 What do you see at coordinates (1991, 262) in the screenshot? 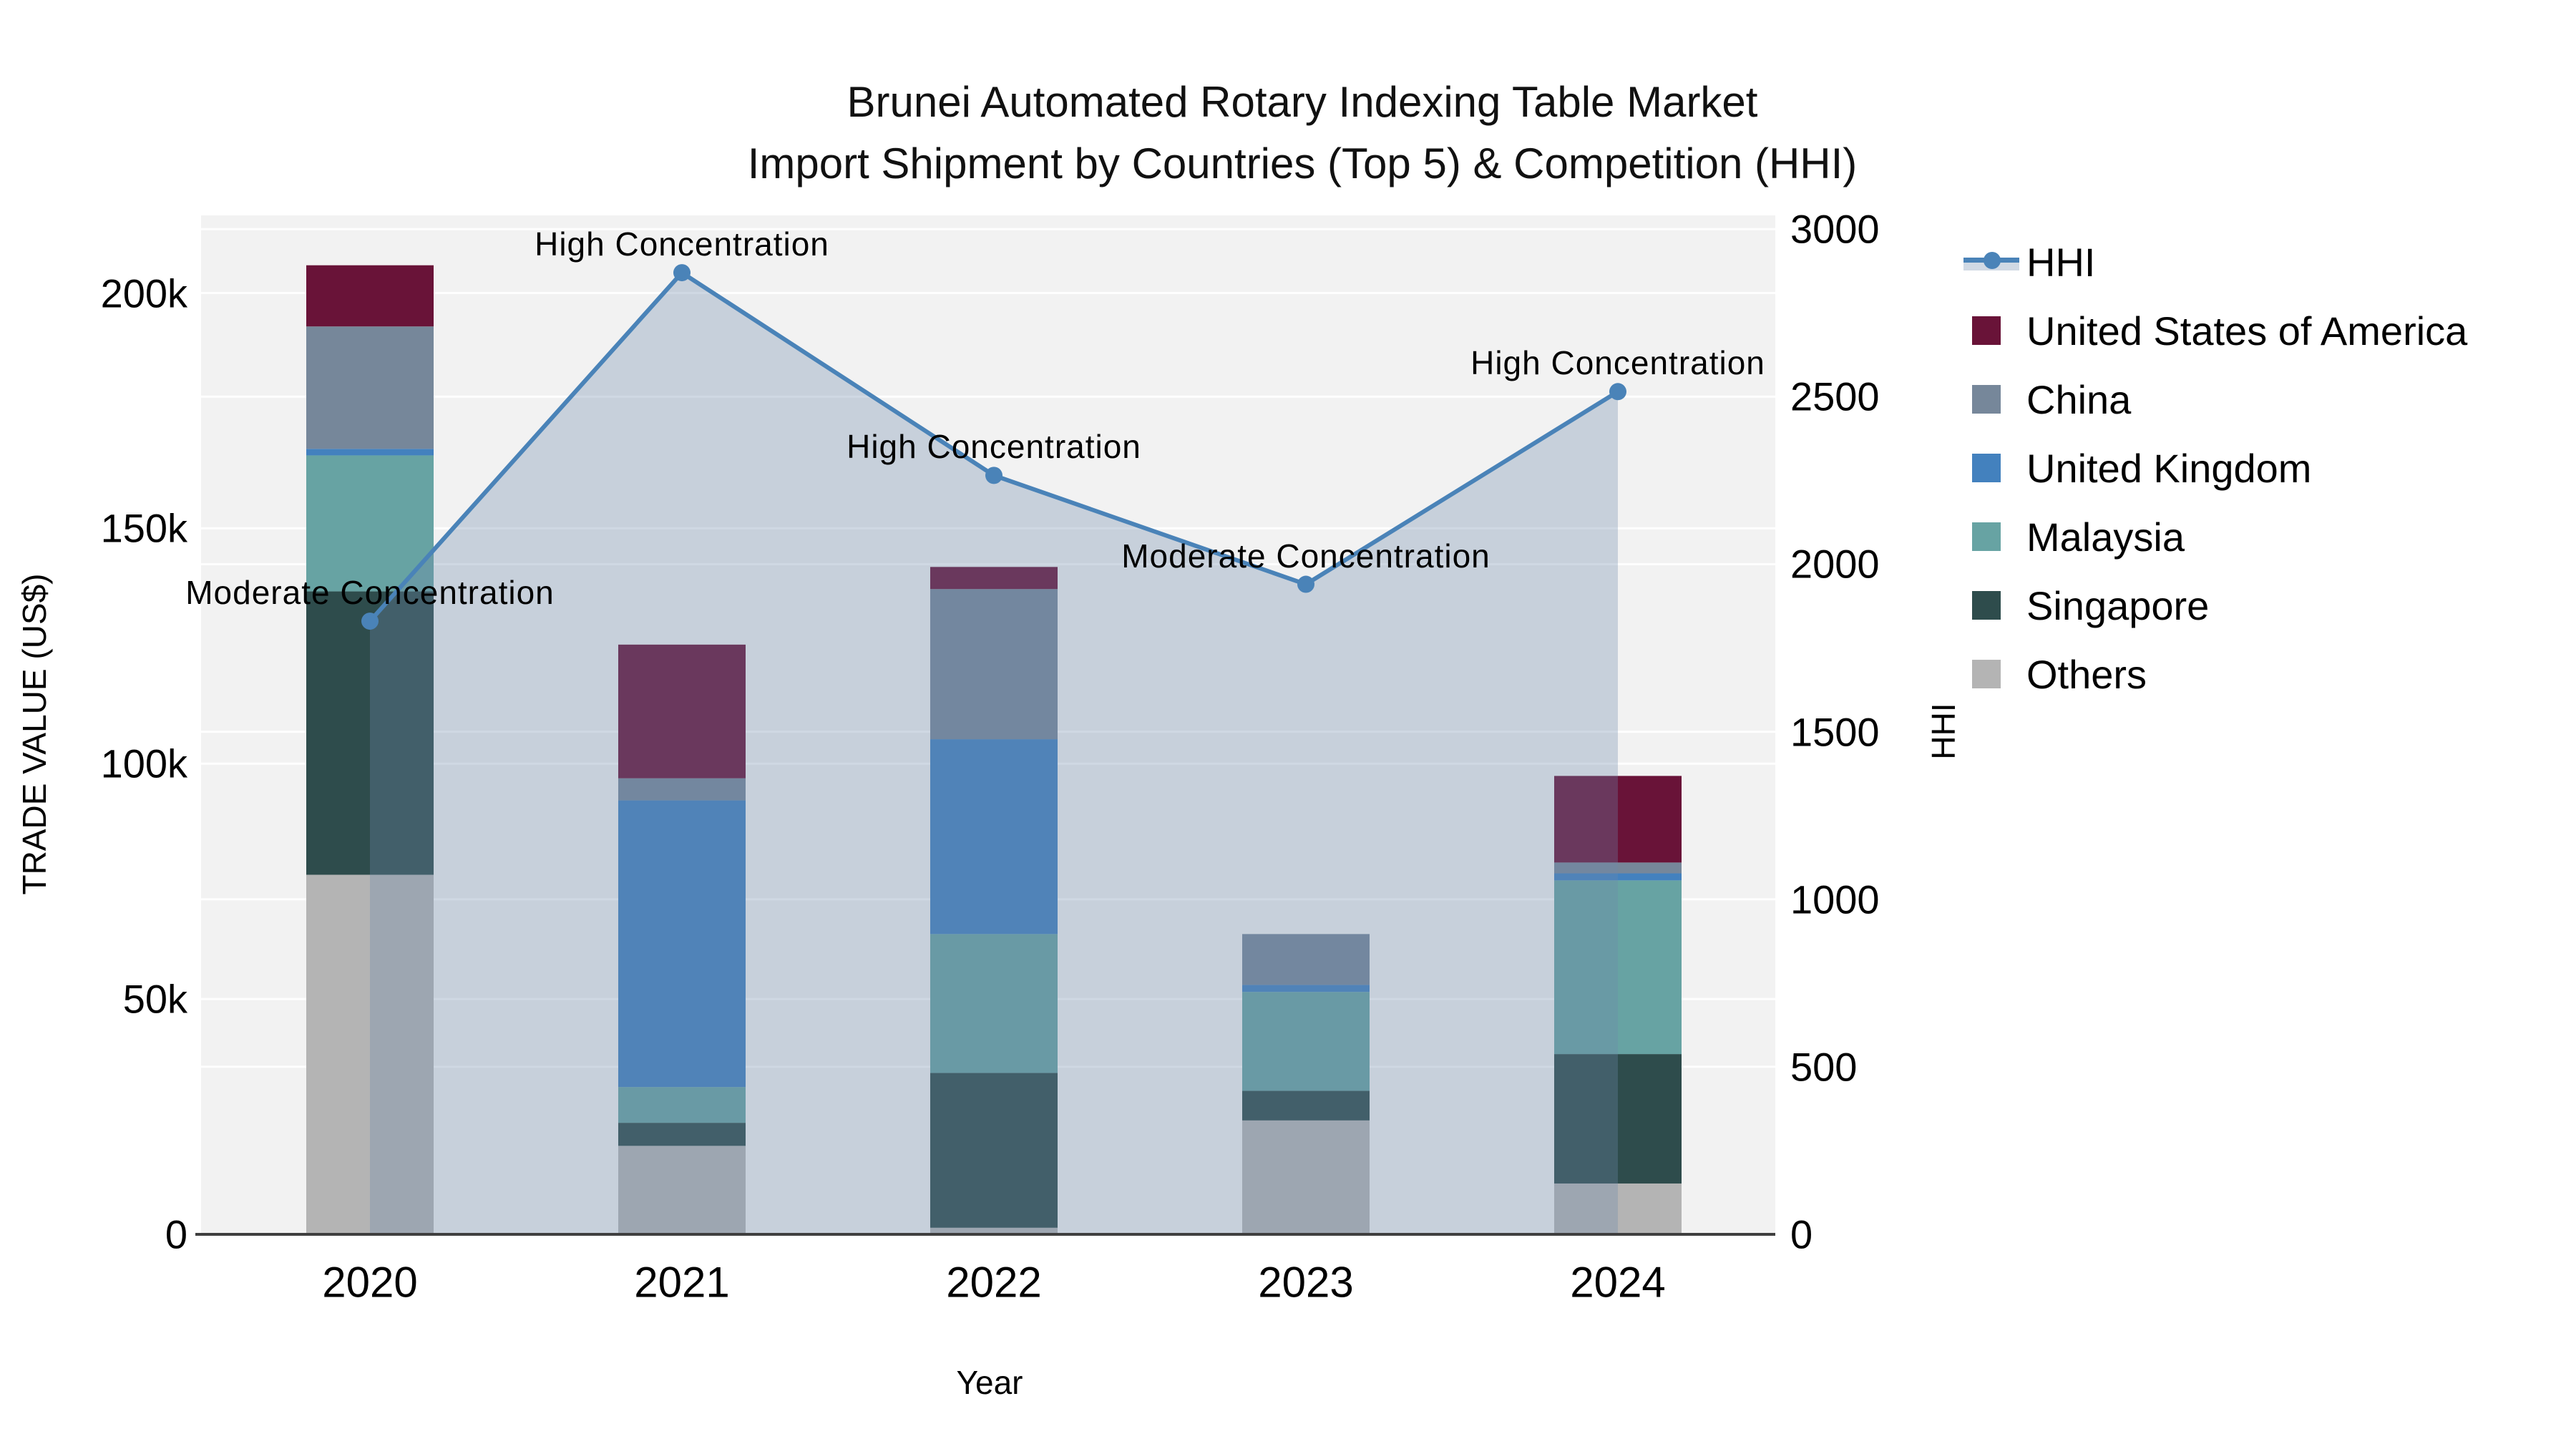
I see `hhi-line-icon` at bounding box center [1991, 262].